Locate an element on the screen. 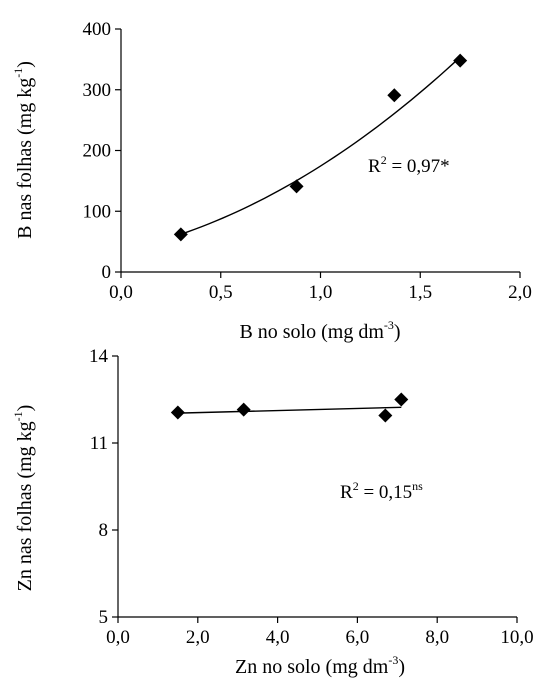 Image resolution: width=533 pixels, height=679 pixels. chart-zinc-x-tick-label: 2,0 is located at coordinates (198, 637).